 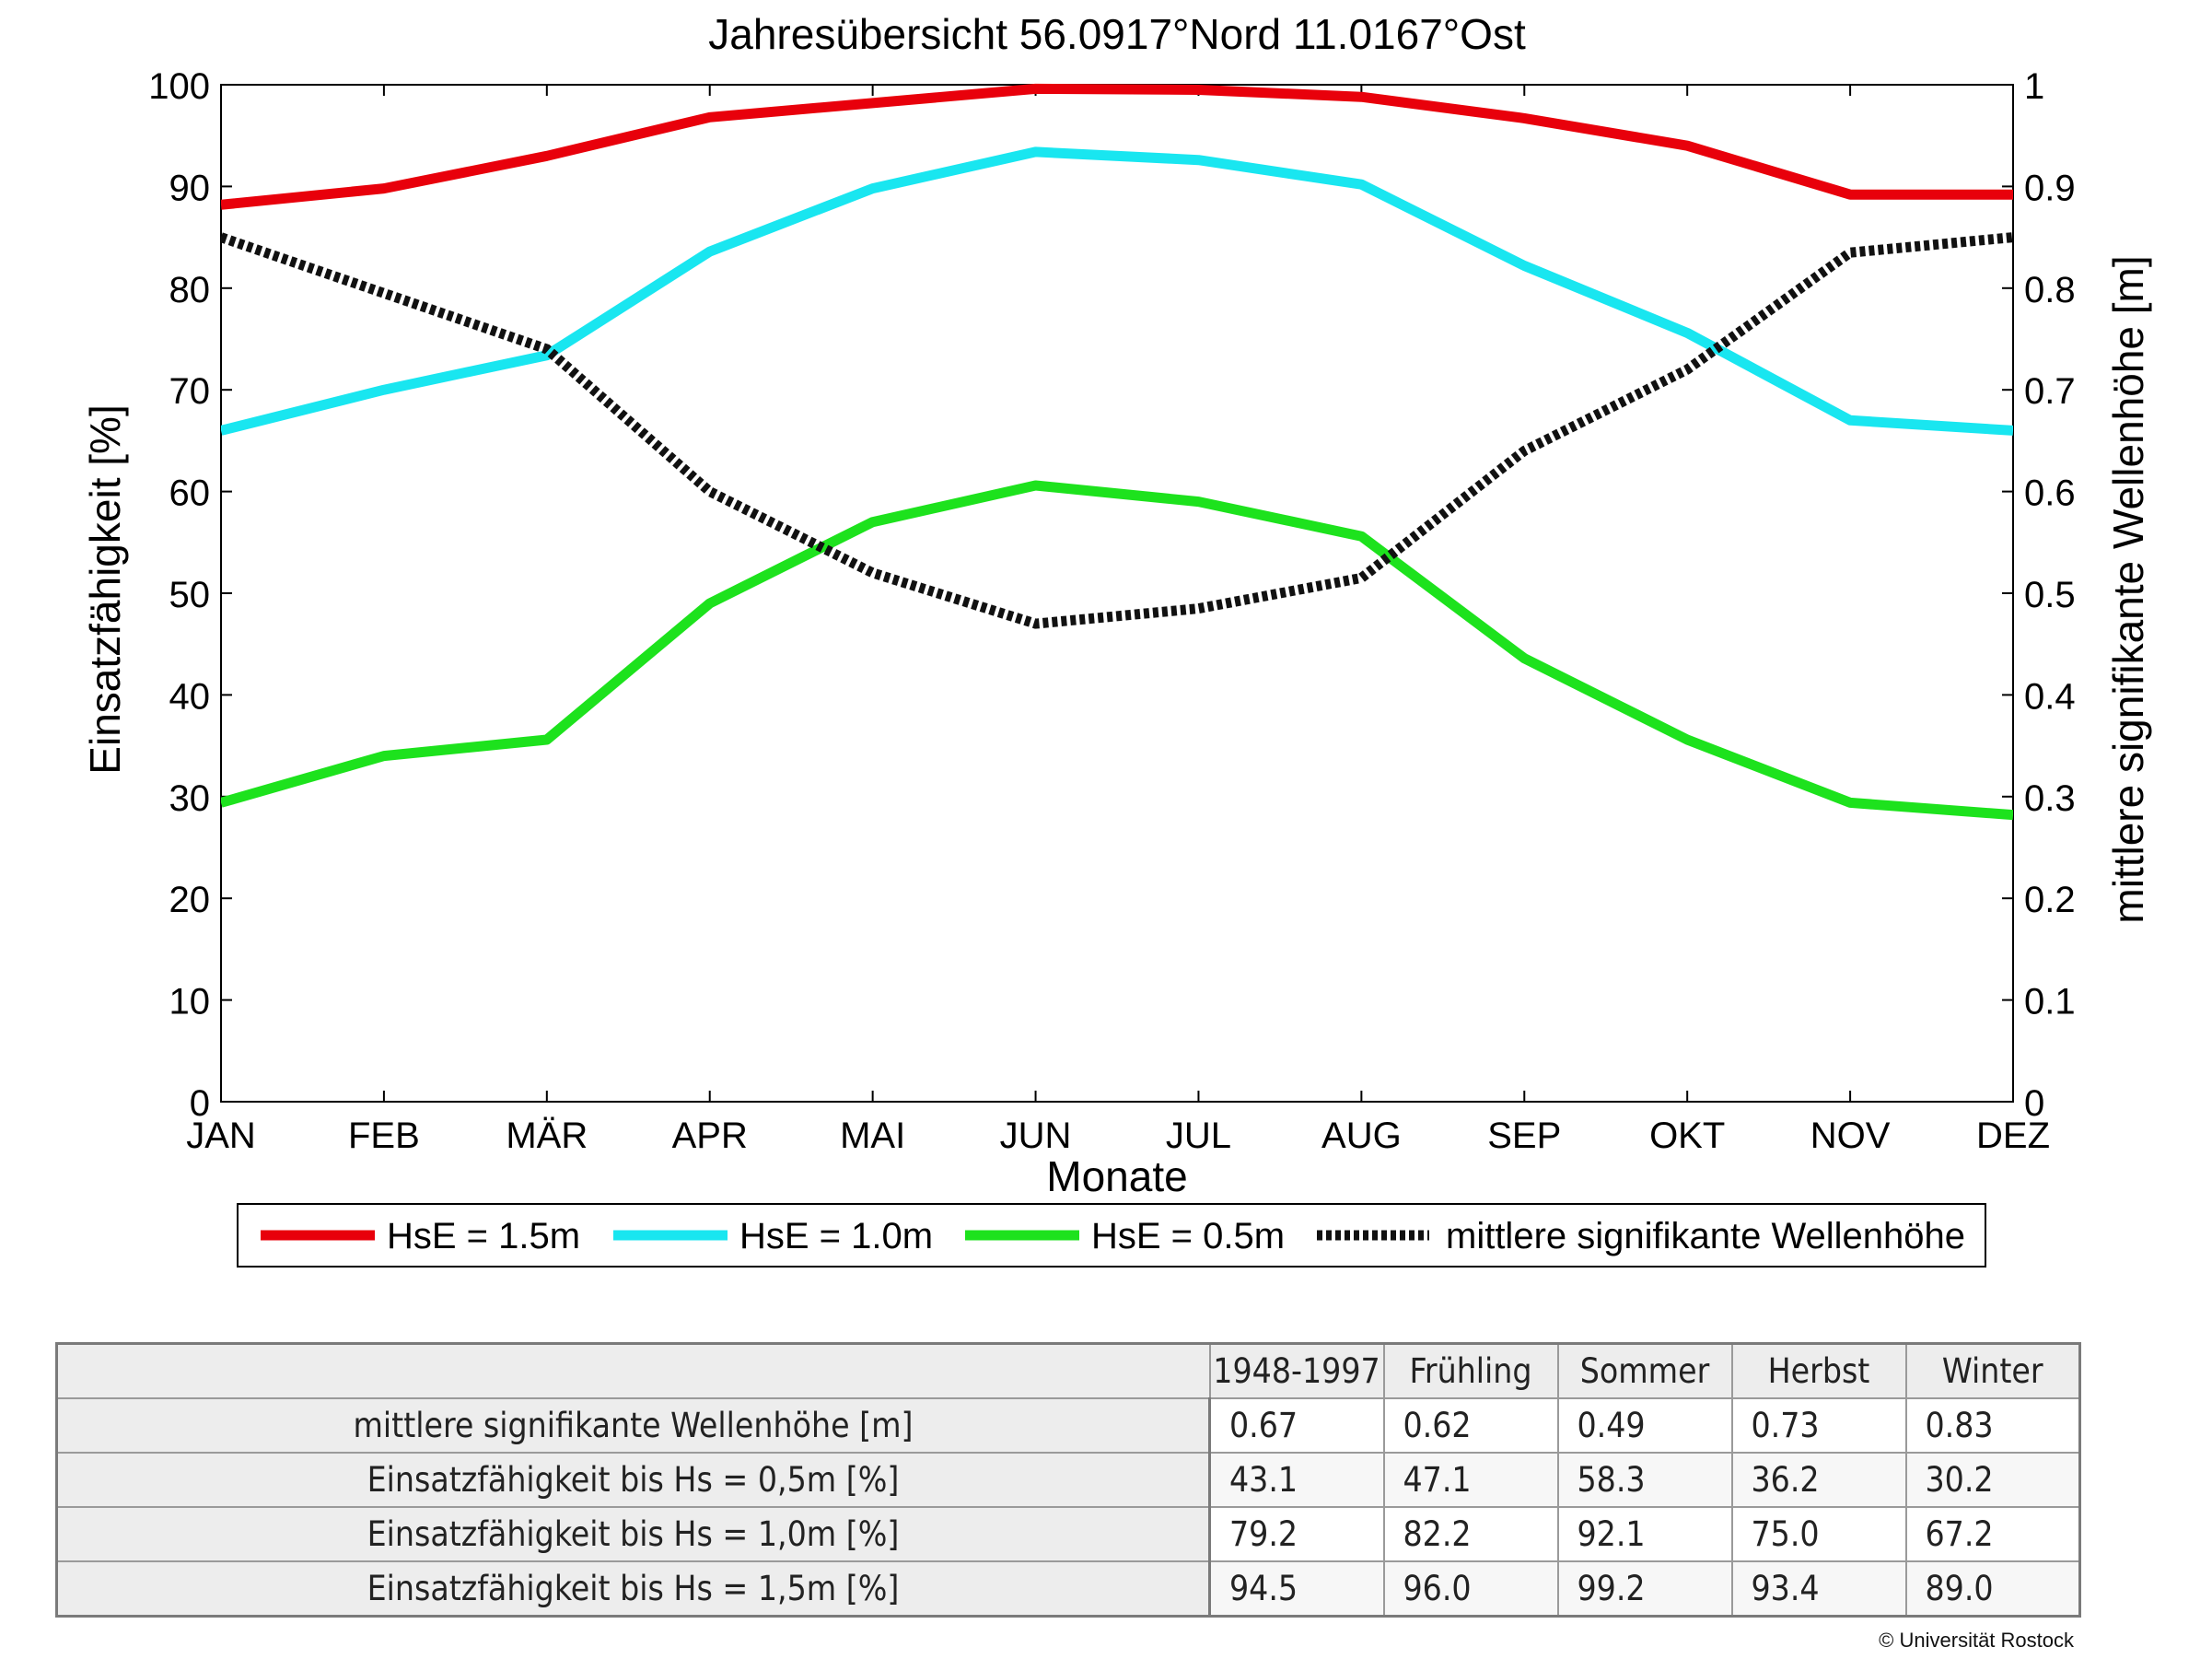 What do you see at coordinates (2034, 86) in the screenshot?
I see `y2-tick-label: 1` at bounding box center [2034, 86].